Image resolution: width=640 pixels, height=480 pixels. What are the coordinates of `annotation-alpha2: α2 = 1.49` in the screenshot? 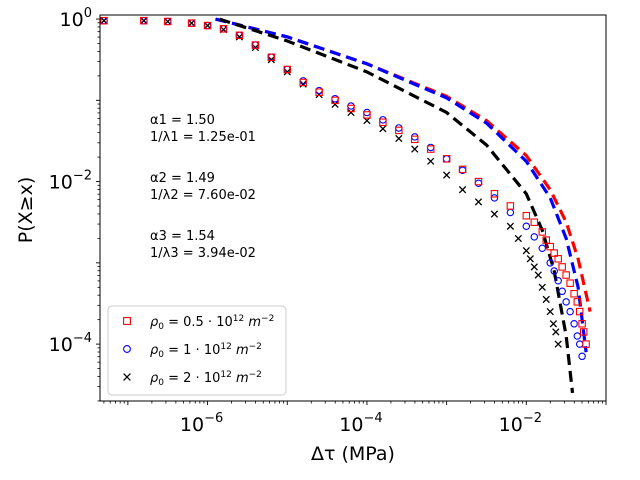 It's located at (182, 178).